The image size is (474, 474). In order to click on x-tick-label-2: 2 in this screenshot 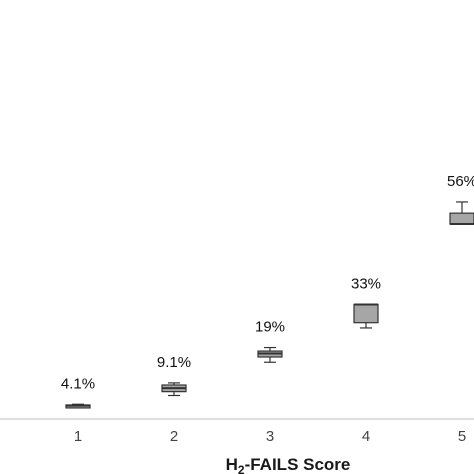, I will do `click(174, 436)`.